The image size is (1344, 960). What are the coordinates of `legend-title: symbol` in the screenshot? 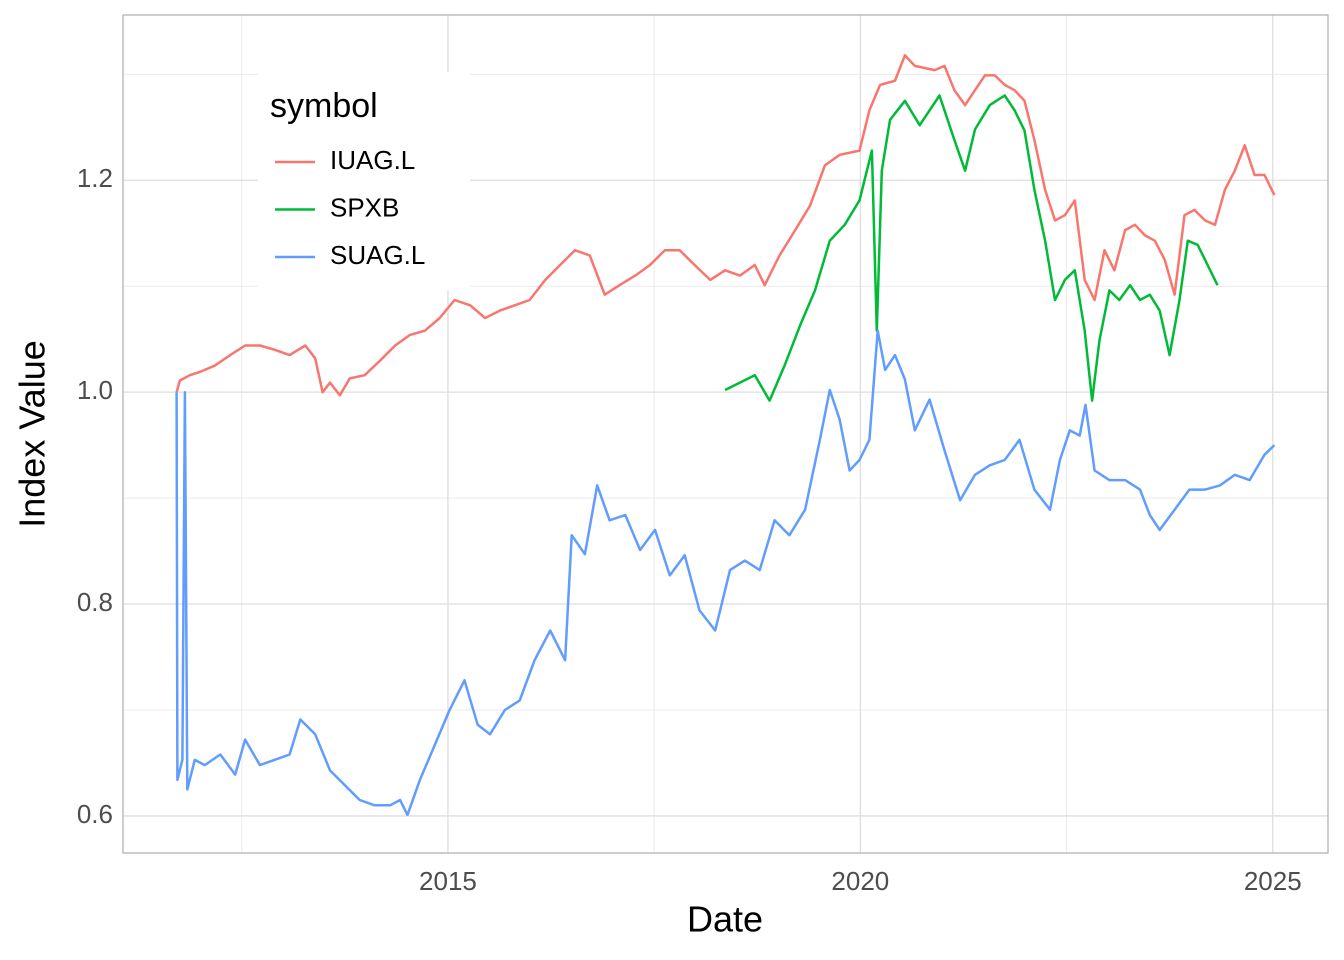 It's located at (324, 106).